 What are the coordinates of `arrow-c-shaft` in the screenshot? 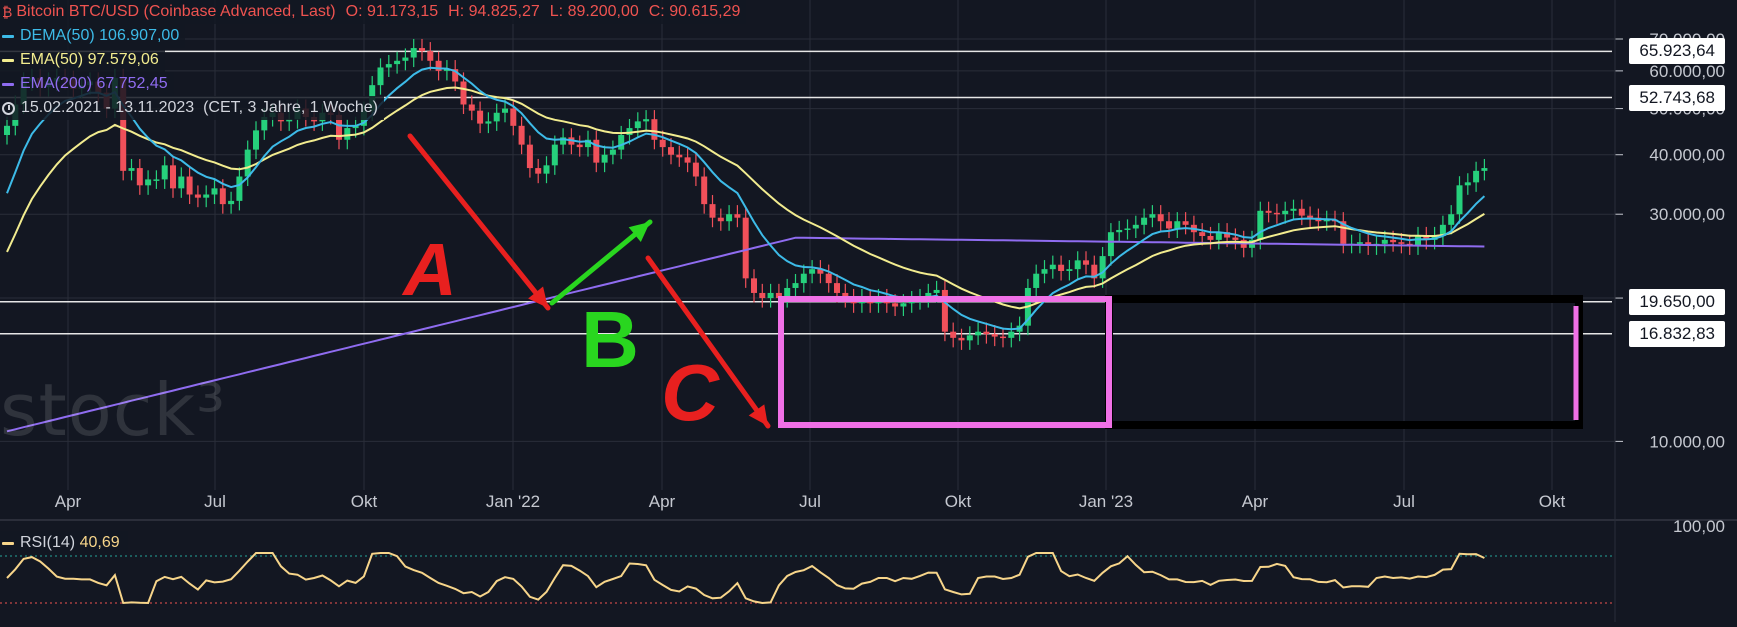 It's located at (708, 342).